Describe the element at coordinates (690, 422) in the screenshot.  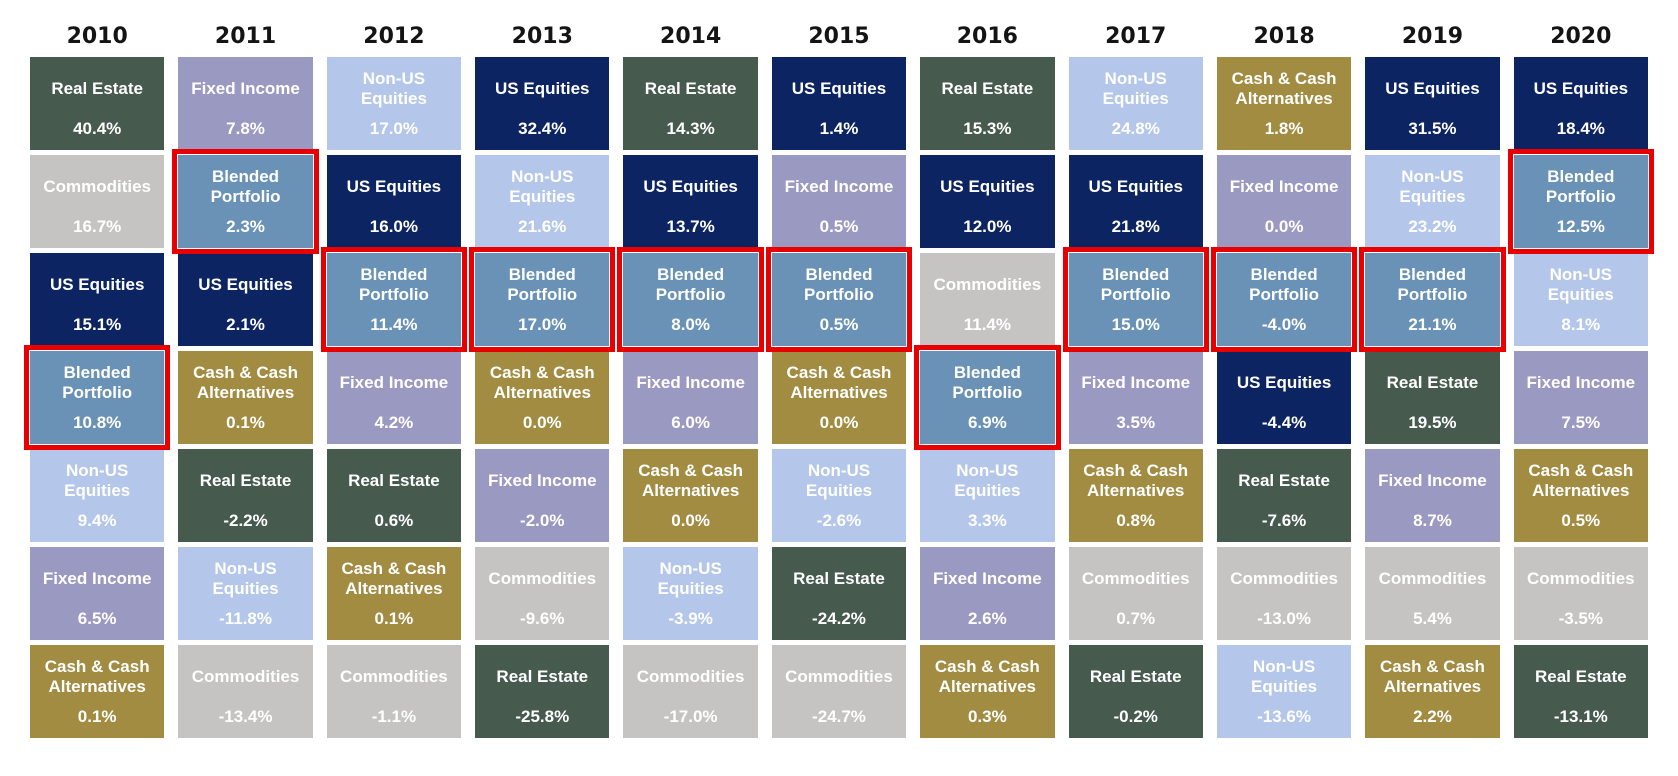
I see `asset-return-value: 6.0%` at that location.